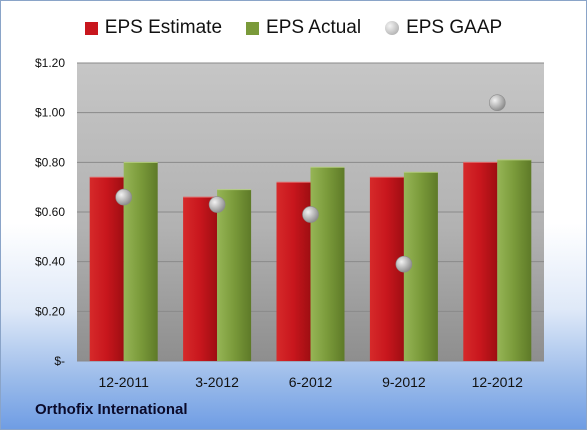  What do you see at coordinates (50, 162) in the screenshot?
I see `y-tick-label: $0.80` at bounding box center [50, 162].